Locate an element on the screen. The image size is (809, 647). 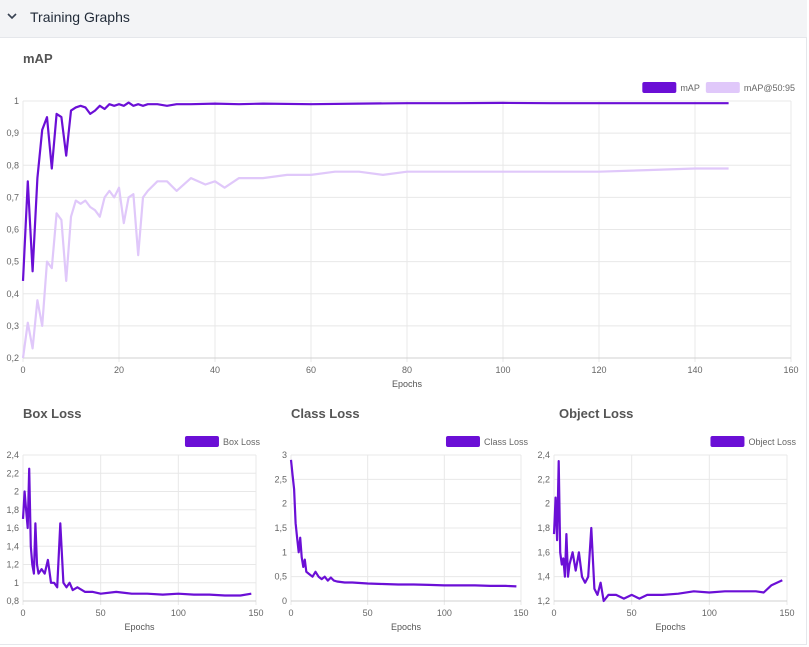
y-tick-label: 1,5 is located at coordinates (280, 528).